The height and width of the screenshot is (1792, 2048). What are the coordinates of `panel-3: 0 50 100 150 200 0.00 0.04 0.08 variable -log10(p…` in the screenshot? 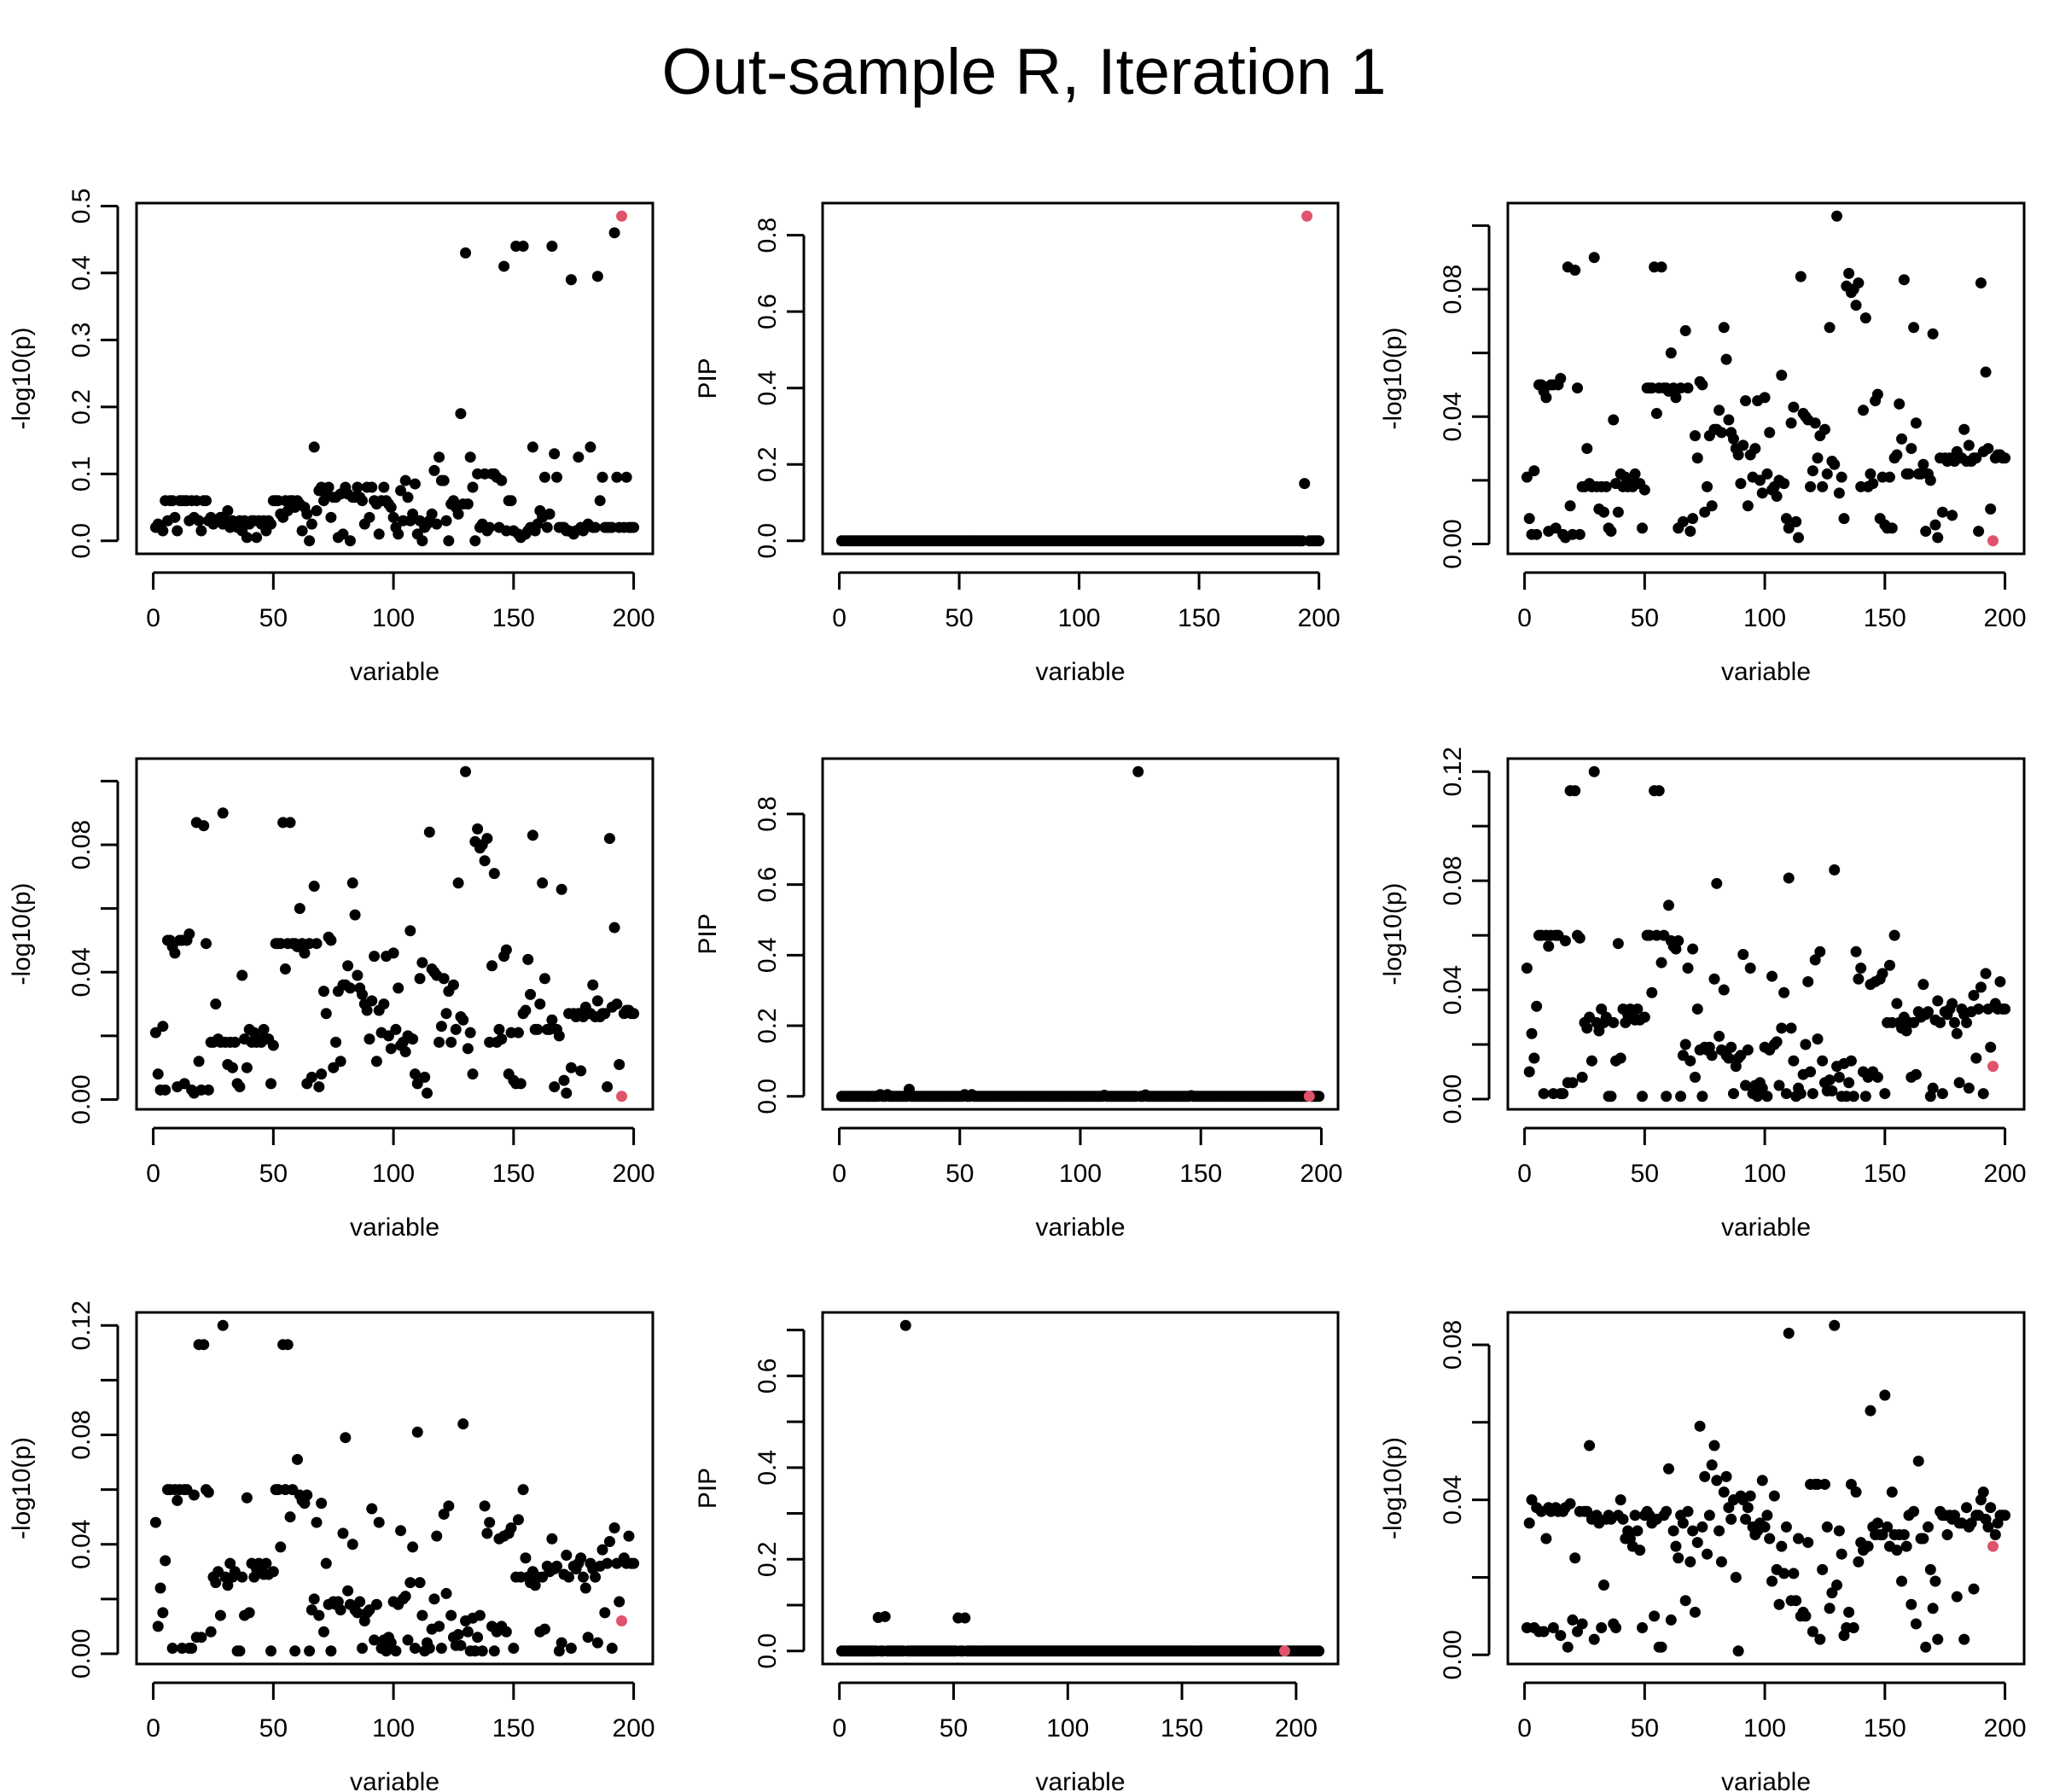 It's located at (1703, 444).